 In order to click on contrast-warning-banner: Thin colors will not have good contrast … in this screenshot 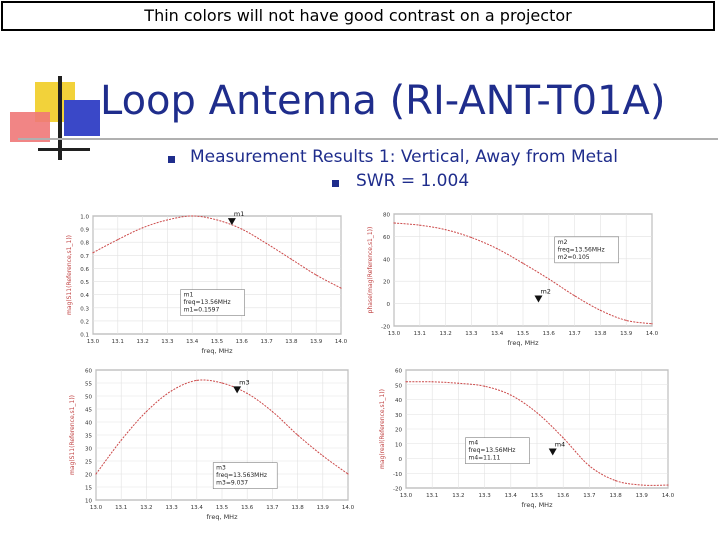, I will do `click(358, 16)`.